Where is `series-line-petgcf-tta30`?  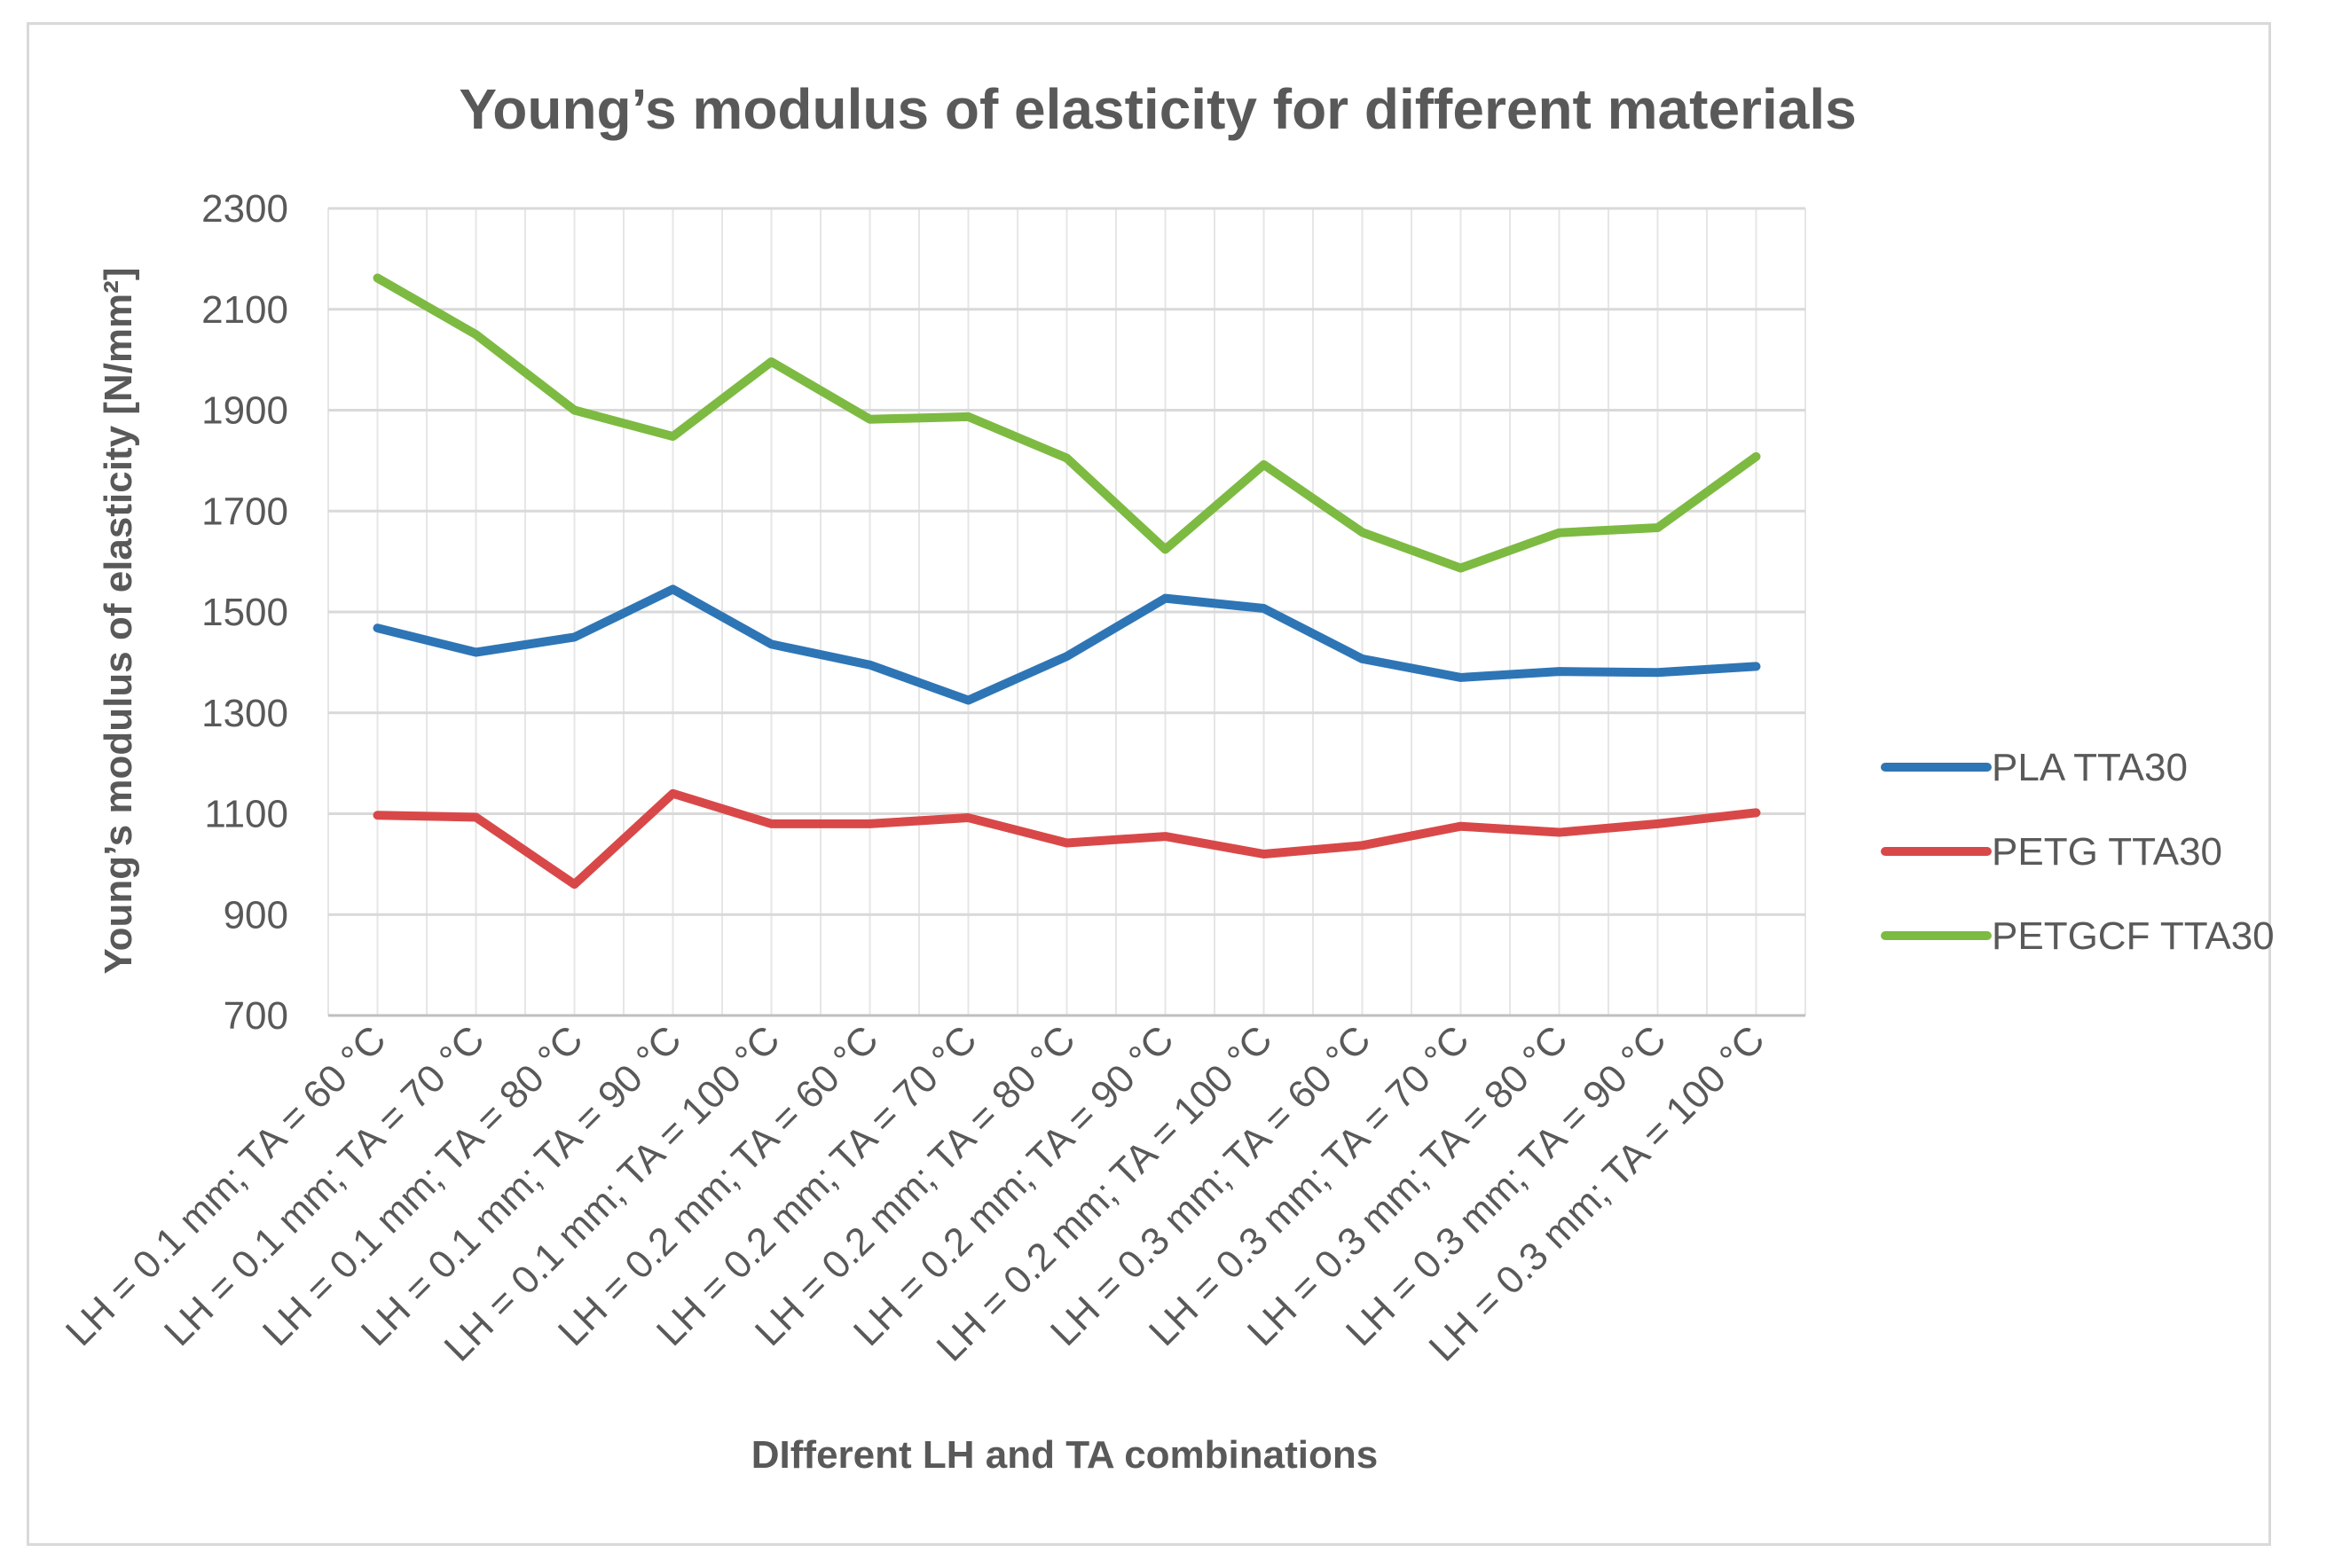
series-line-petgcf-tta30 is located at coordinates (1067, 423).